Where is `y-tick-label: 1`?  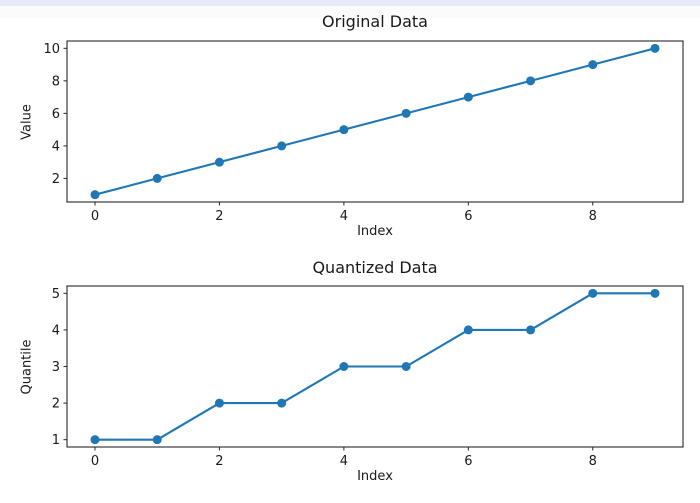 y-tick-label: 1 is located at coordinates (56, 440).